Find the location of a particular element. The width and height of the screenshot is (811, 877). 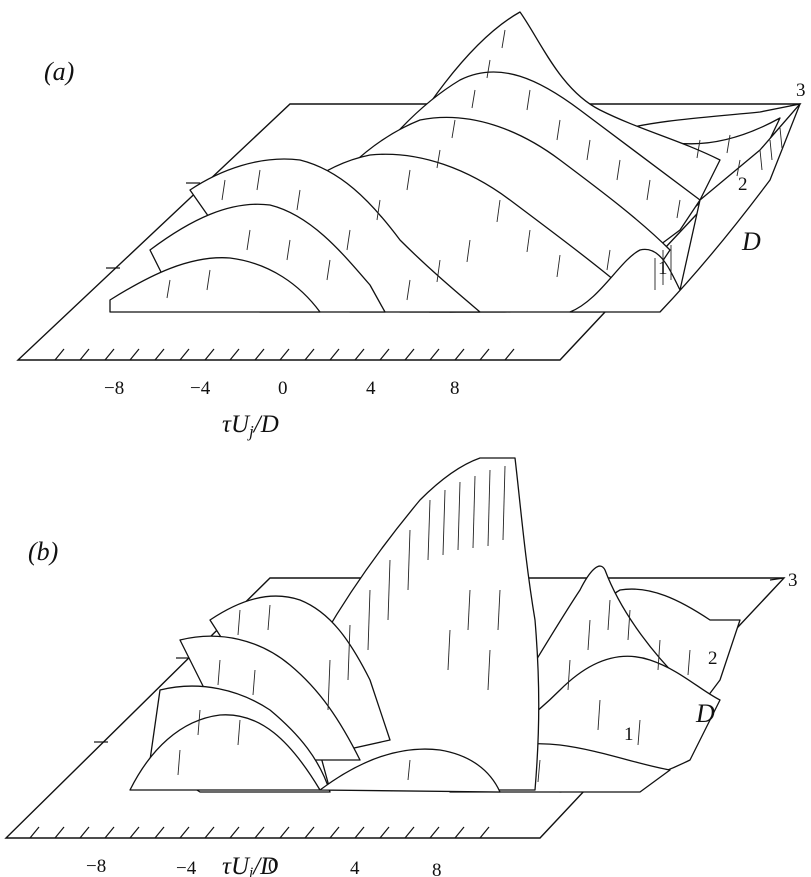

panel-b-right-depth-tick is located at coordinates (777, 579).